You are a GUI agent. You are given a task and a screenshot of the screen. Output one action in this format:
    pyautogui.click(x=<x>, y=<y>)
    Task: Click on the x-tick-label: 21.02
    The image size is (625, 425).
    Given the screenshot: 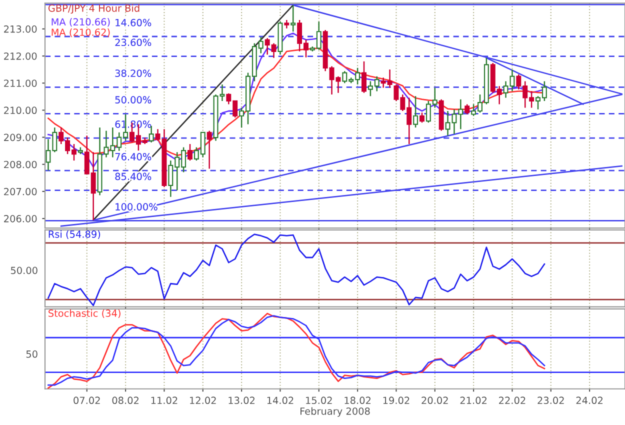 What is the action you would take?
    pyautogui.click(x=473, y=400)
    